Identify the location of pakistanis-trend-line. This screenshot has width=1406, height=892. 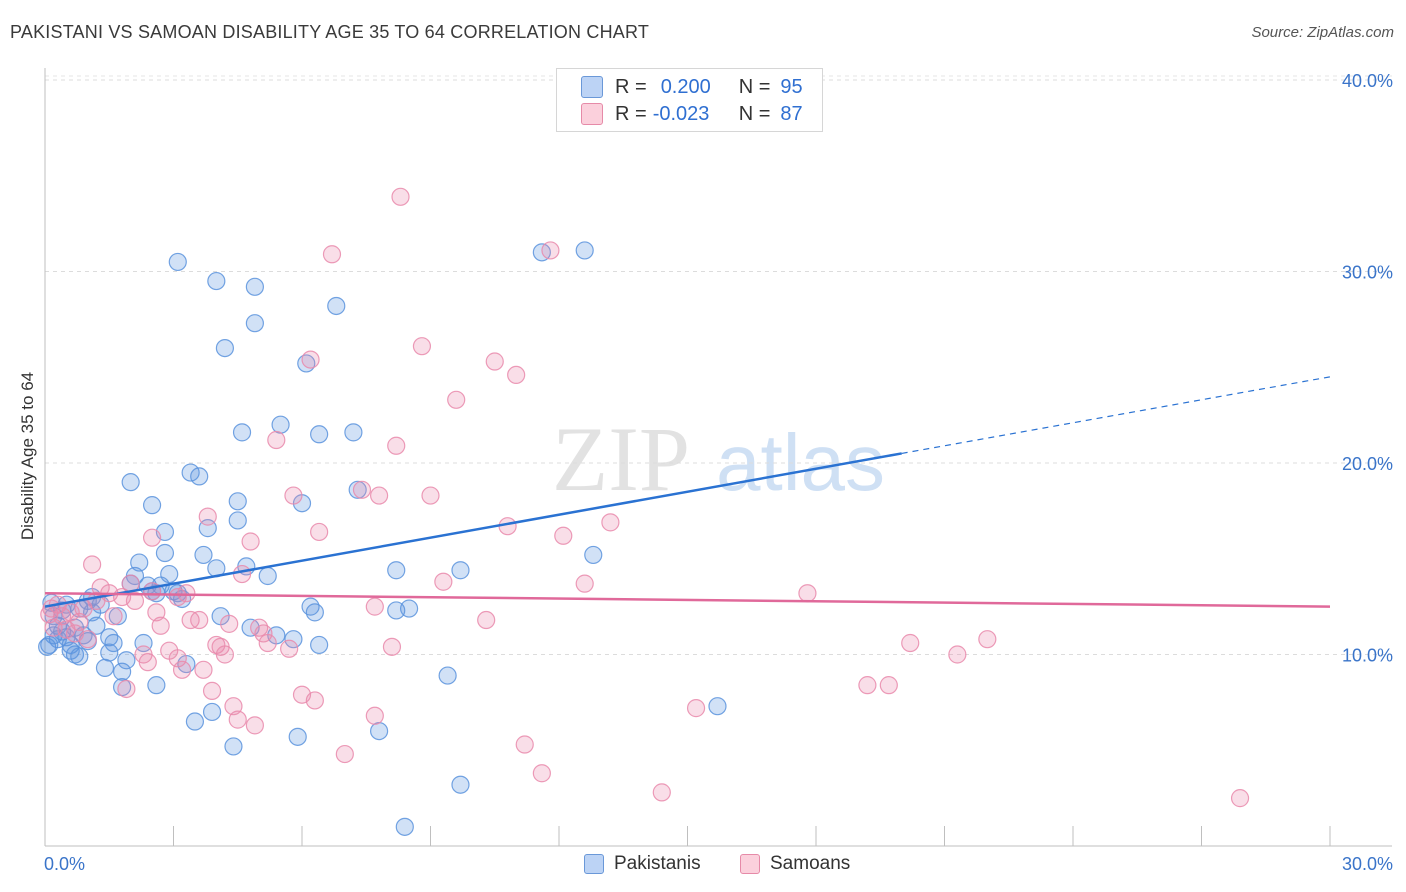
(473, 530).